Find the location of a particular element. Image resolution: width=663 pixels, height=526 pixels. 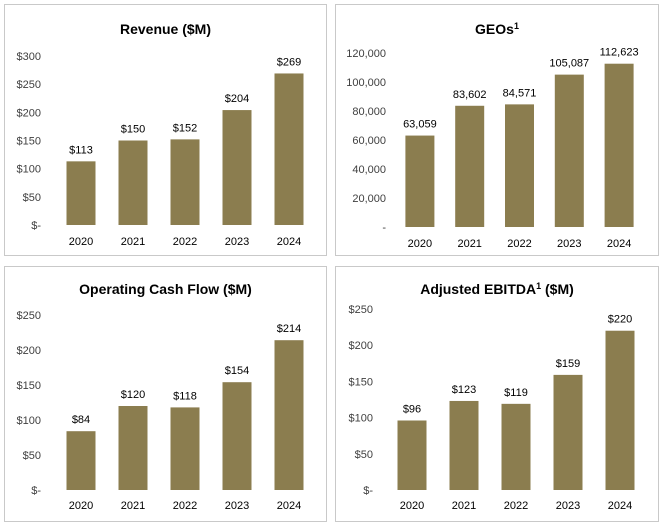

operating-cash-flow-y-tick-label: $- is located at coordinates (36, 491).